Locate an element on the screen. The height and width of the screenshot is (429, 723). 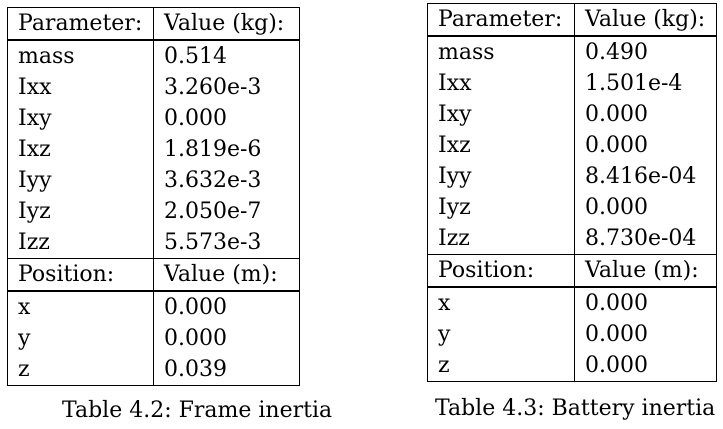
table-row: Ixz 1.819e-6 is located at coordinates (153, 149).